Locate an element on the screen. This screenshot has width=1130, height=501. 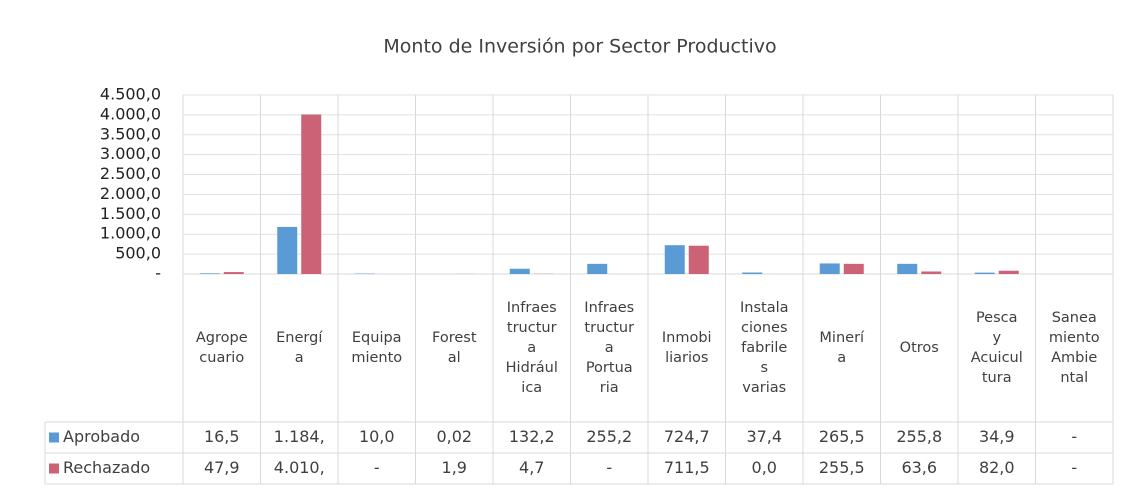
y-tick-label: 1.500,0 is located at coordinates (130, 213).